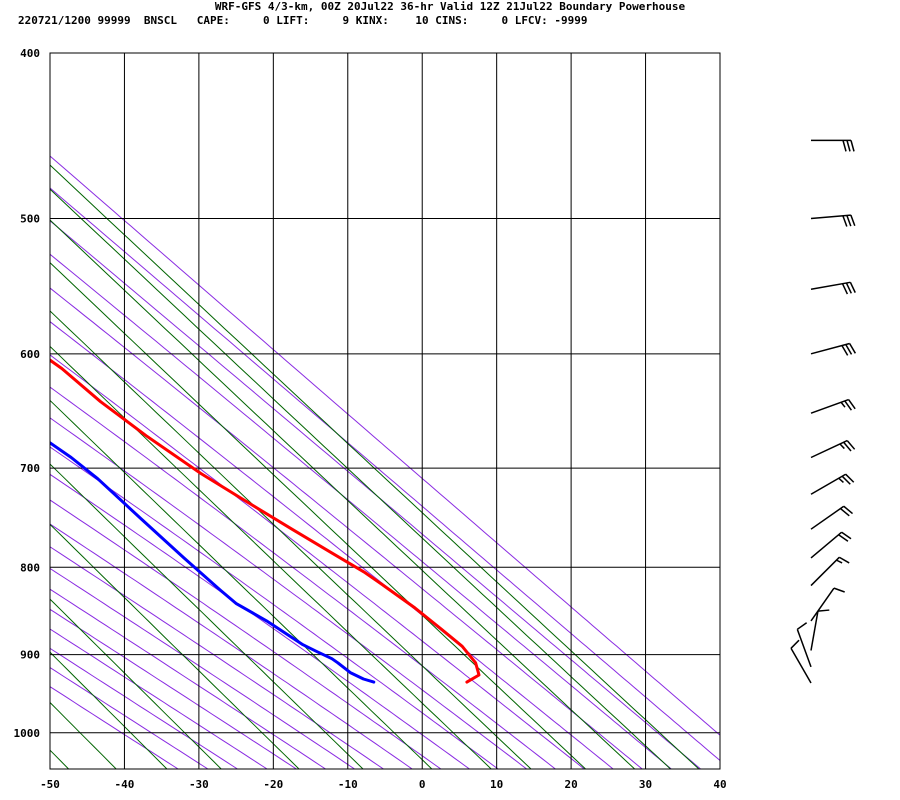  I want to click on y-tick-label: 1000, so click(27, 733).